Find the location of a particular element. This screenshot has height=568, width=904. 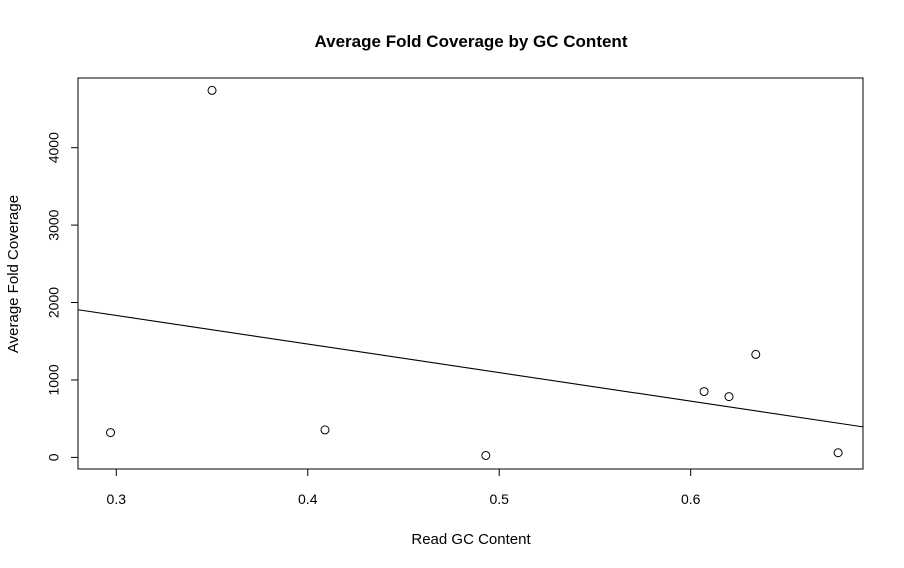

y-tick-label: 2000 is located at coordinates (54, 302).